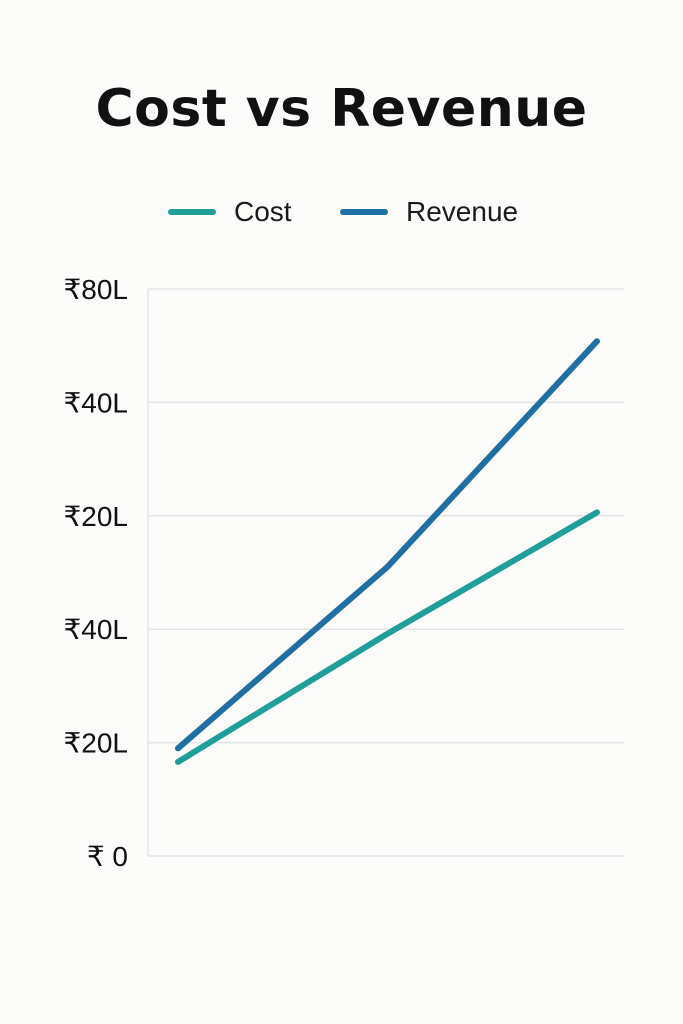 The height and width of the screenshot is (1024, 683). I want to click on legend-swatch-revenue, so click(364, 212).